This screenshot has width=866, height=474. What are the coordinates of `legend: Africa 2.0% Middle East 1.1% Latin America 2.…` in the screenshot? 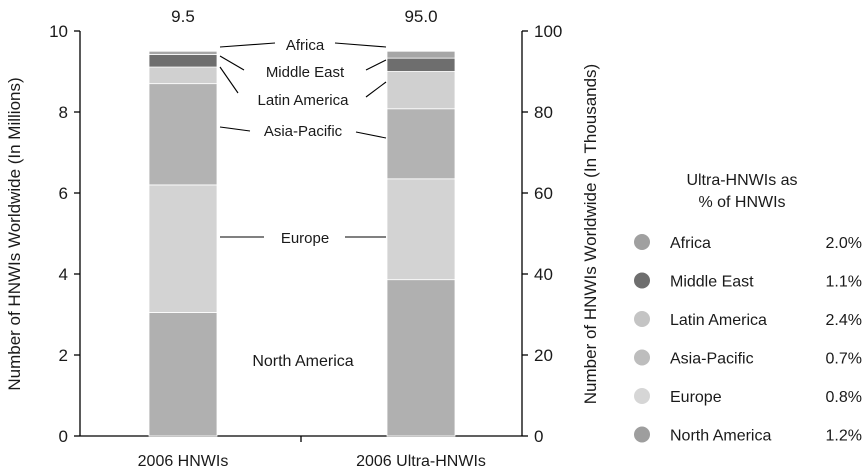 It's located at (748, 339).